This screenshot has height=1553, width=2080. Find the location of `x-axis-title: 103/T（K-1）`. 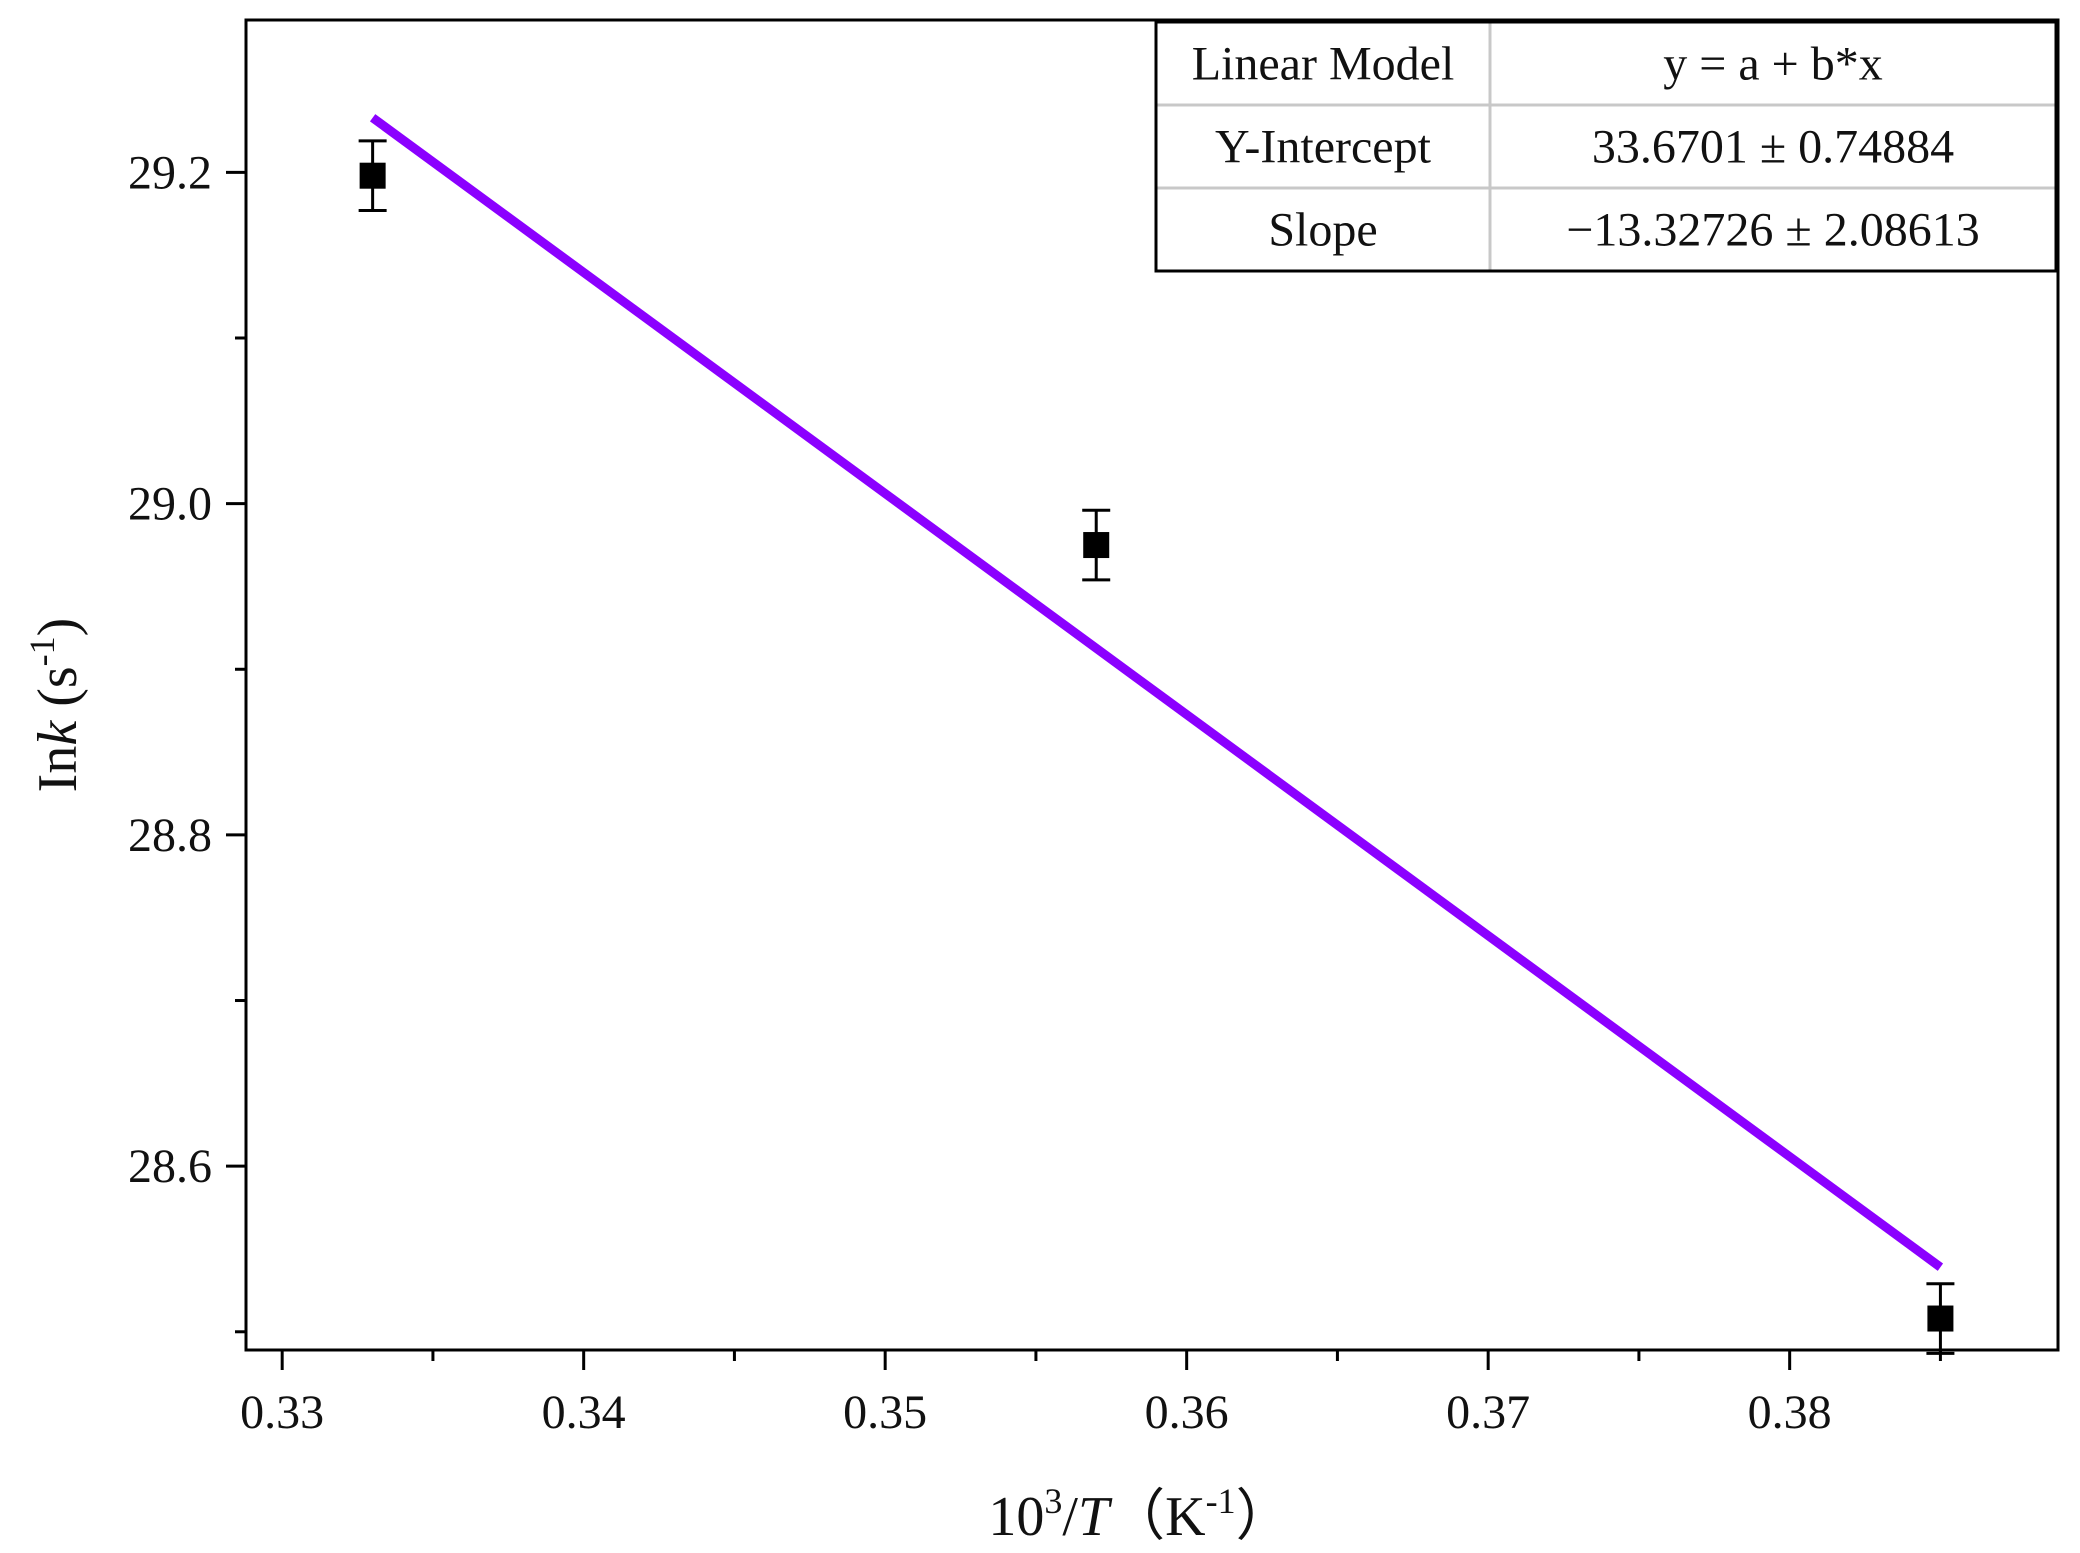

x-axis-title: 103/T（K-1） is located at coordinates (1139, 1514).